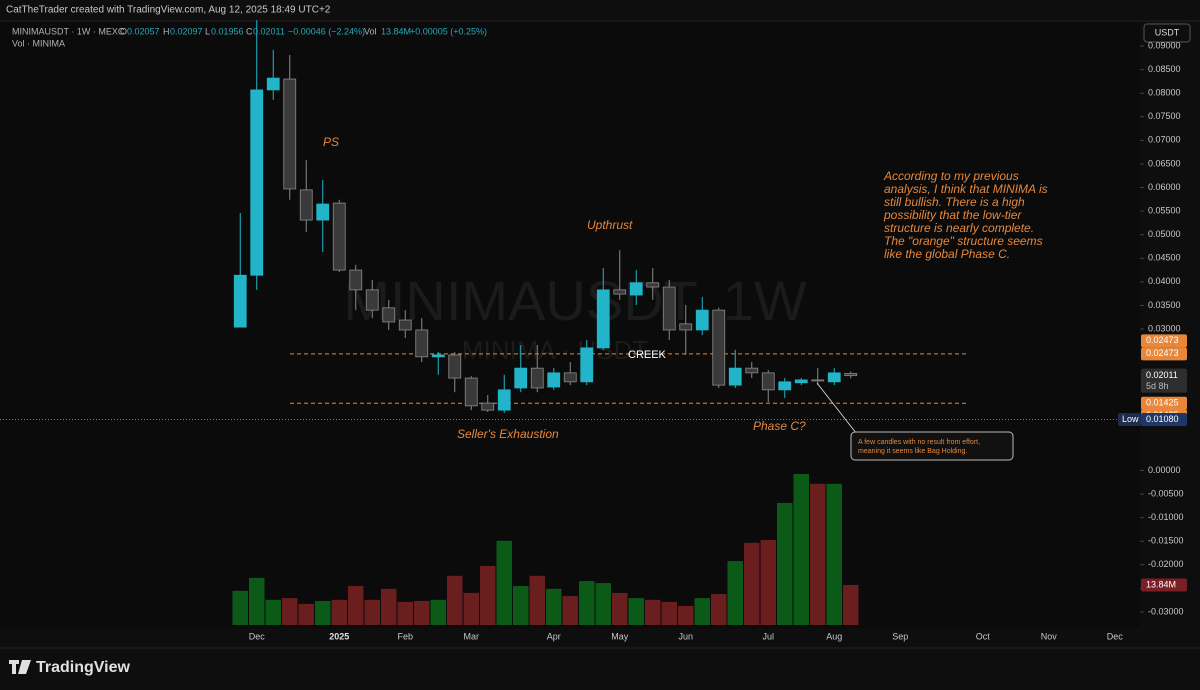 This screenshot has height=690, width=1200. I want to click on legend-indicator: Vol · MINIMA, so click(38, 43).